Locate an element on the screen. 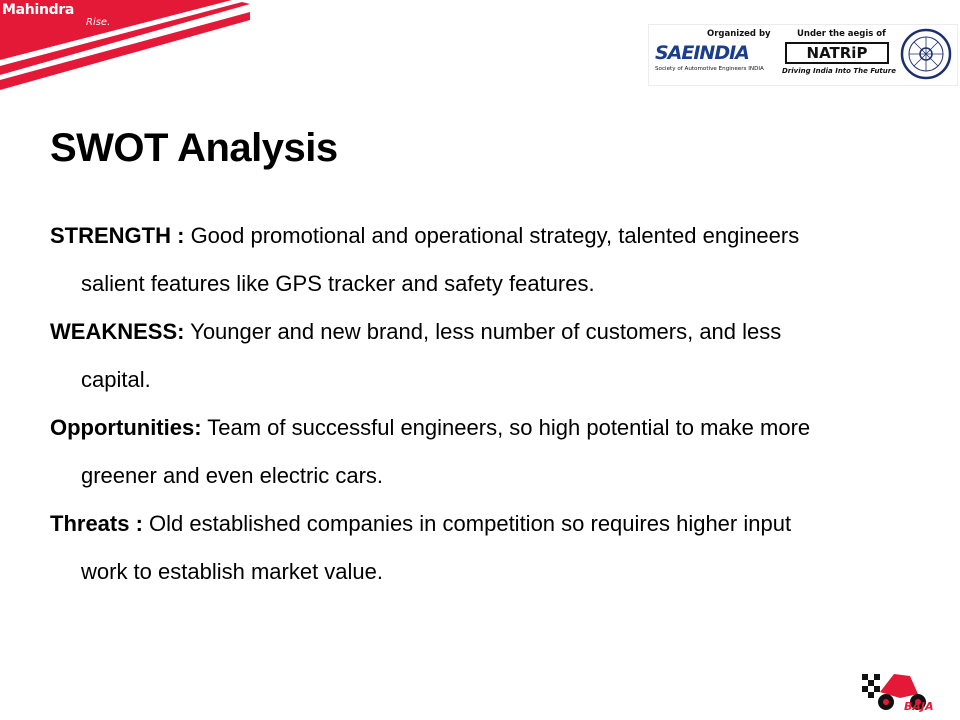 The height and width of the screenshot is (720, 960). corner-stripes is located at coordinates (125, 45).